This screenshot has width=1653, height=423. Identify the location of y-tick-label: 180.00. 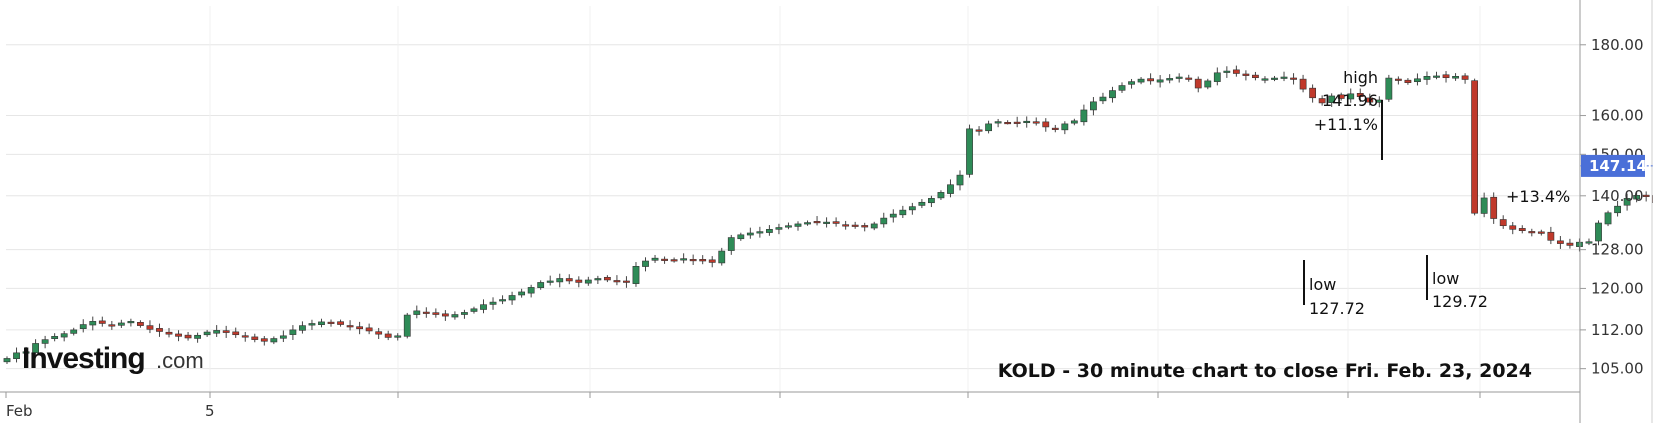
(1617, 45).